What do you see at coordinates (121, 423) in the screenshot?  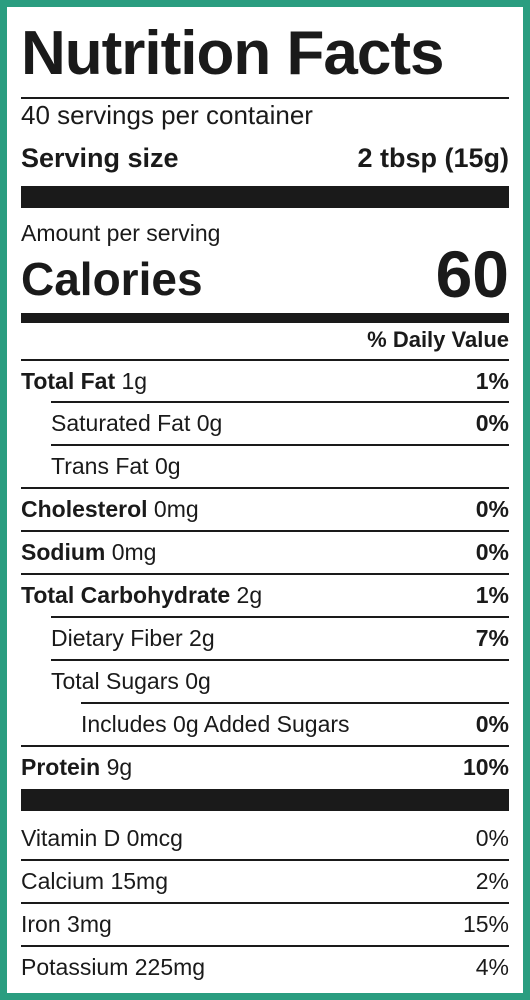 I see `nutrient-name: Saturated Fat` at bounding box center [121, 423].